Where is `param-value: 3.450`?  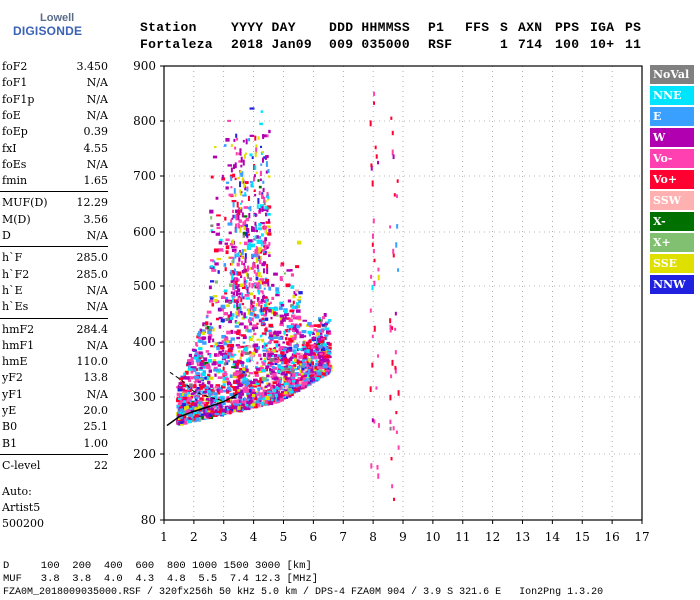 param-value: 3.450 is located at coordinates (92, 66).